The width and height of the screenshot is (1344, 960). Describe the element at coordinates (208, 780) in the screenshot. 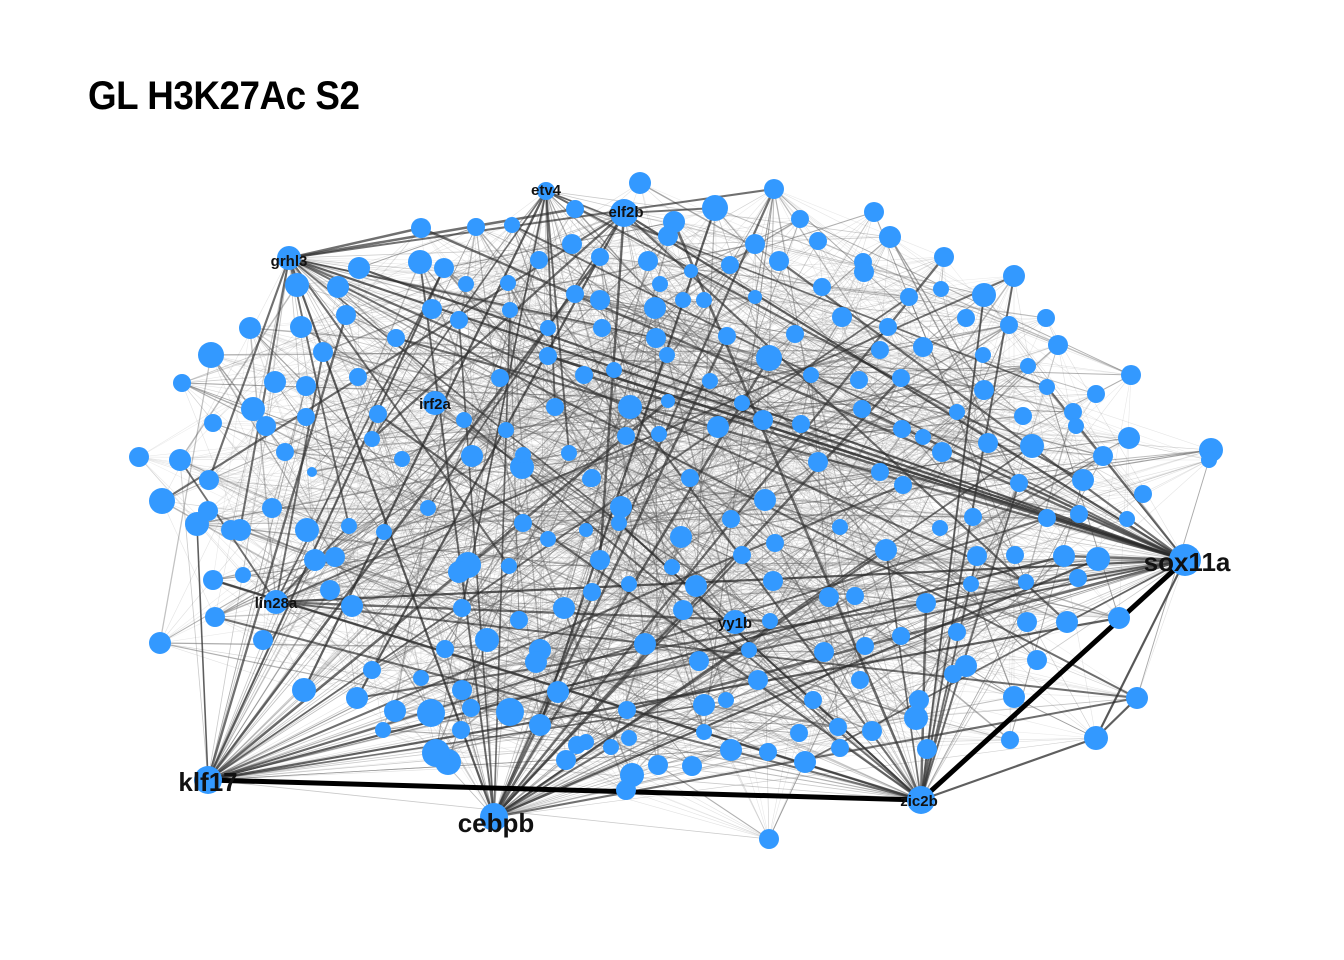

I see `node-klf17` at that location.